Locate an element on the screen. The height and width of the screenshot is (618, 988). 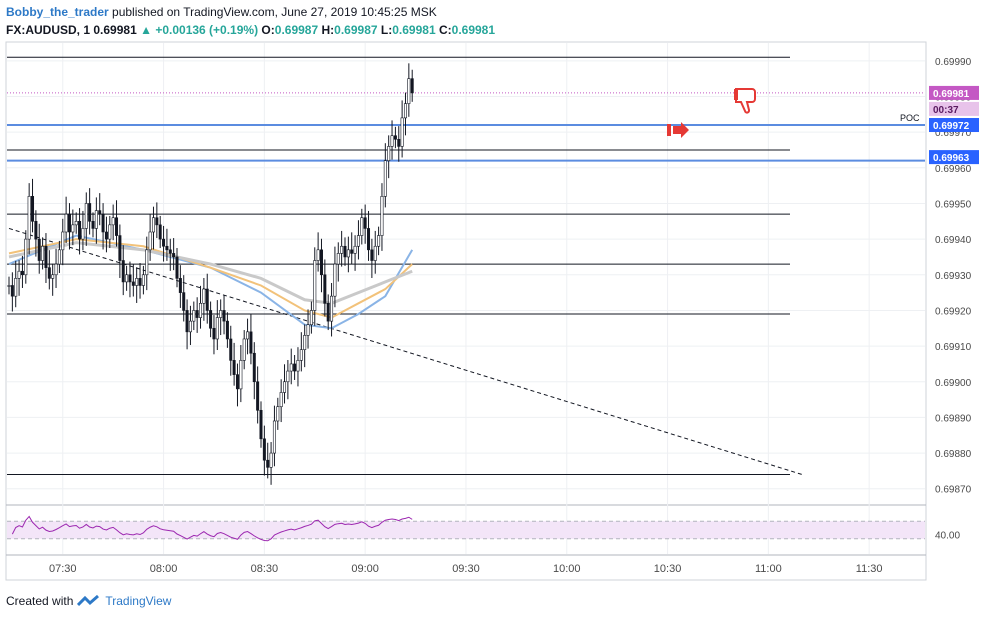
price-tick-label: 0.69930 is located at coordinates (953, 276).